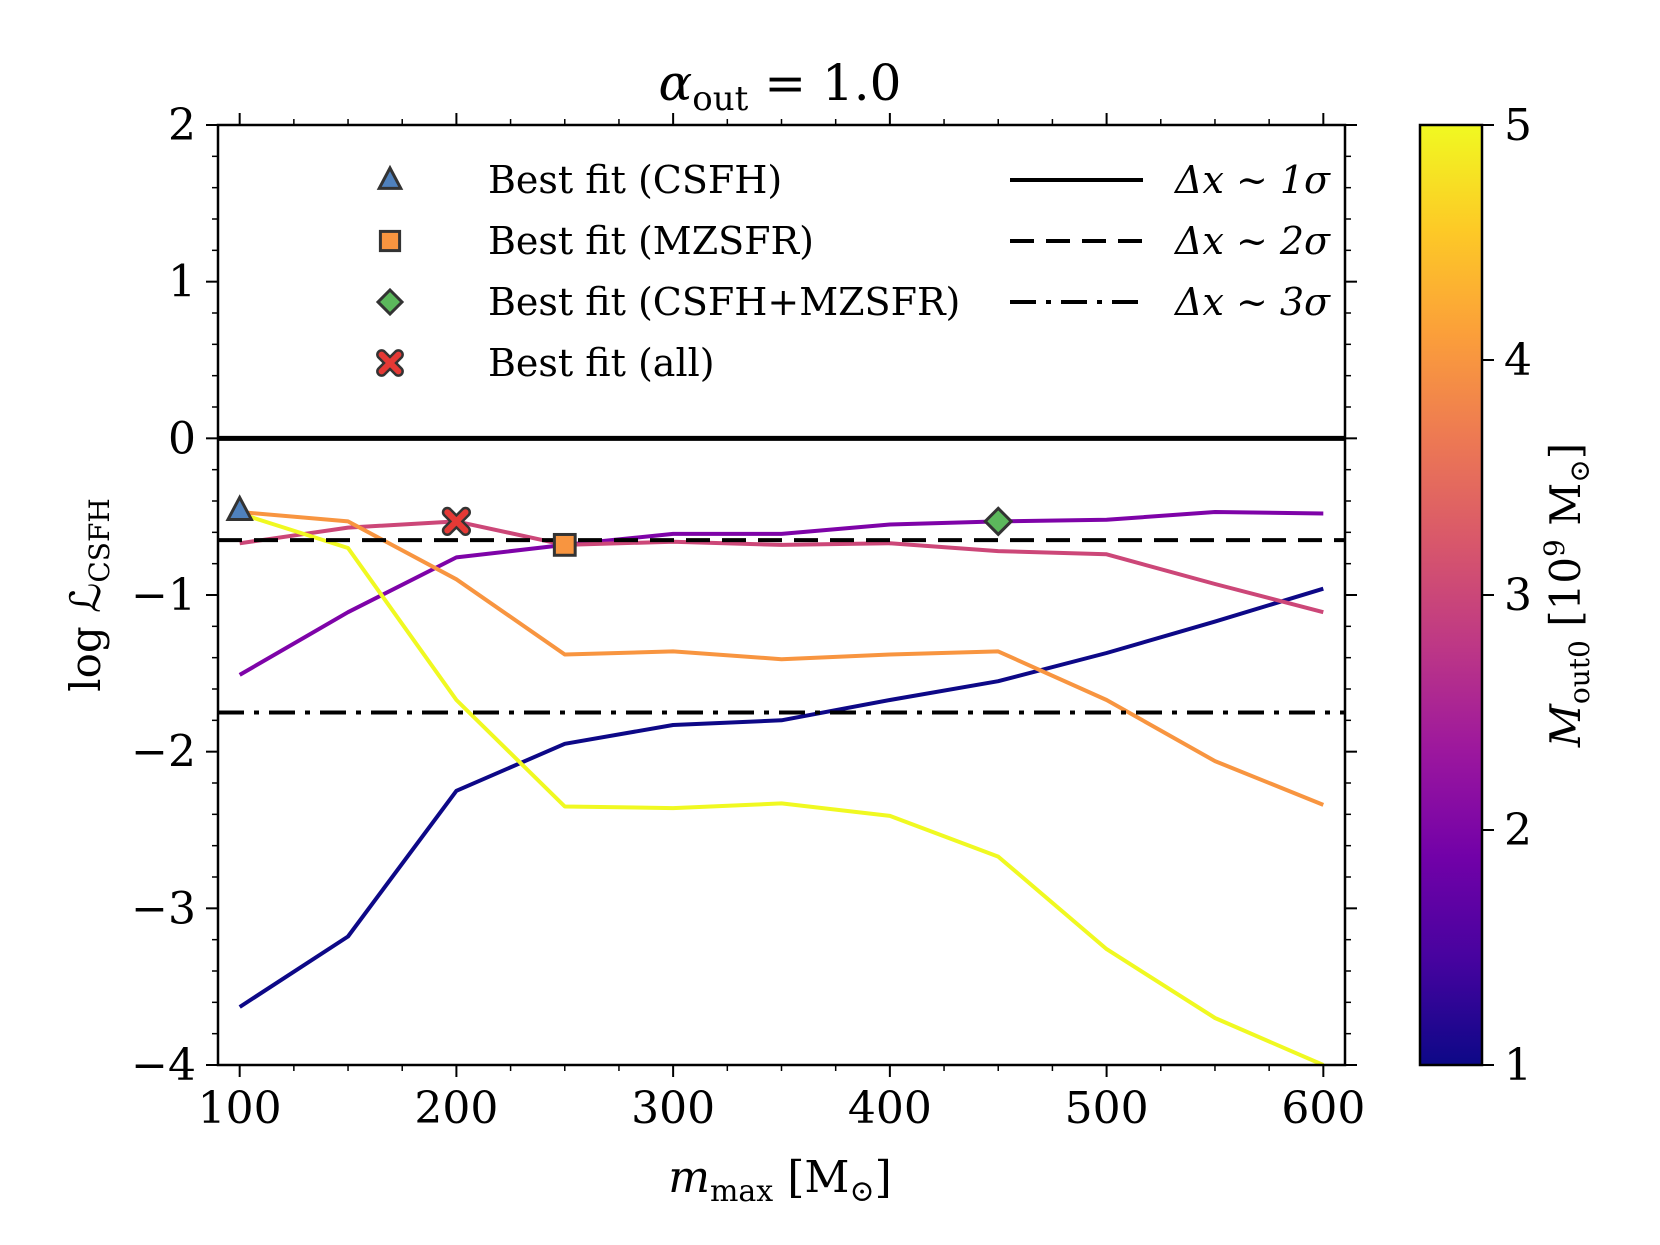 Image resolution: width=1660 pixels, height=1245 pixels. What do you see at coordinates (182, 438) in the screenshot?
I see `y-tick-label: 0` at bounding box center [182, 438].